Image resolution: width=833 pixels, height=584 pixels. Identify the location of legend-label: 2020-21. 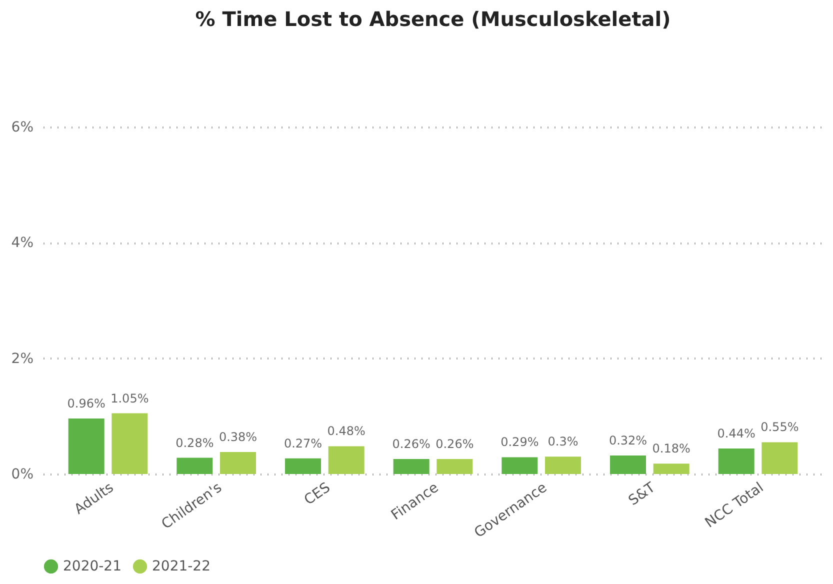
(92, 566).